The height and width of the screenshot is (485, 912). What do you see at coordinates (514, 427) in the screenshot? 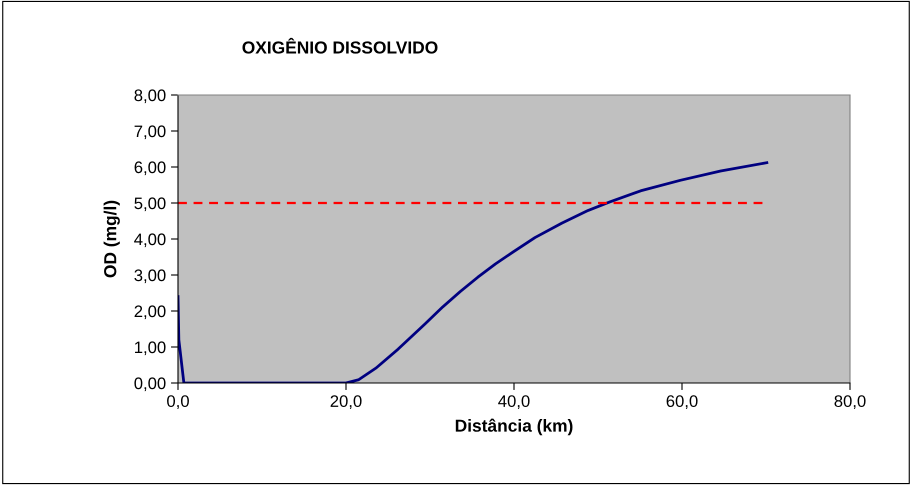
I see `x-axis-title: Distância (km)` at bounding box center [514, 427].